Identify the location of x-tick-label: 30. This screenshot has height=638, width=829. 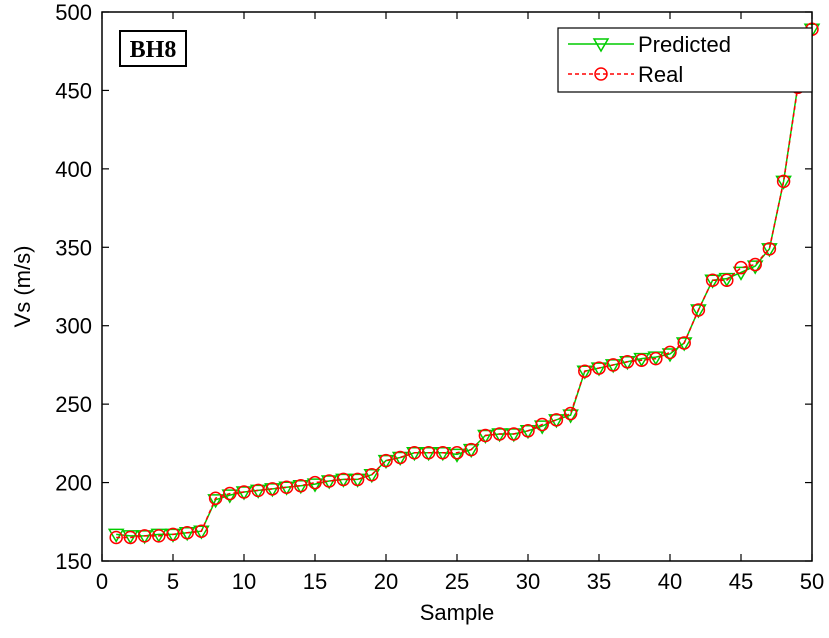
(528, 581).